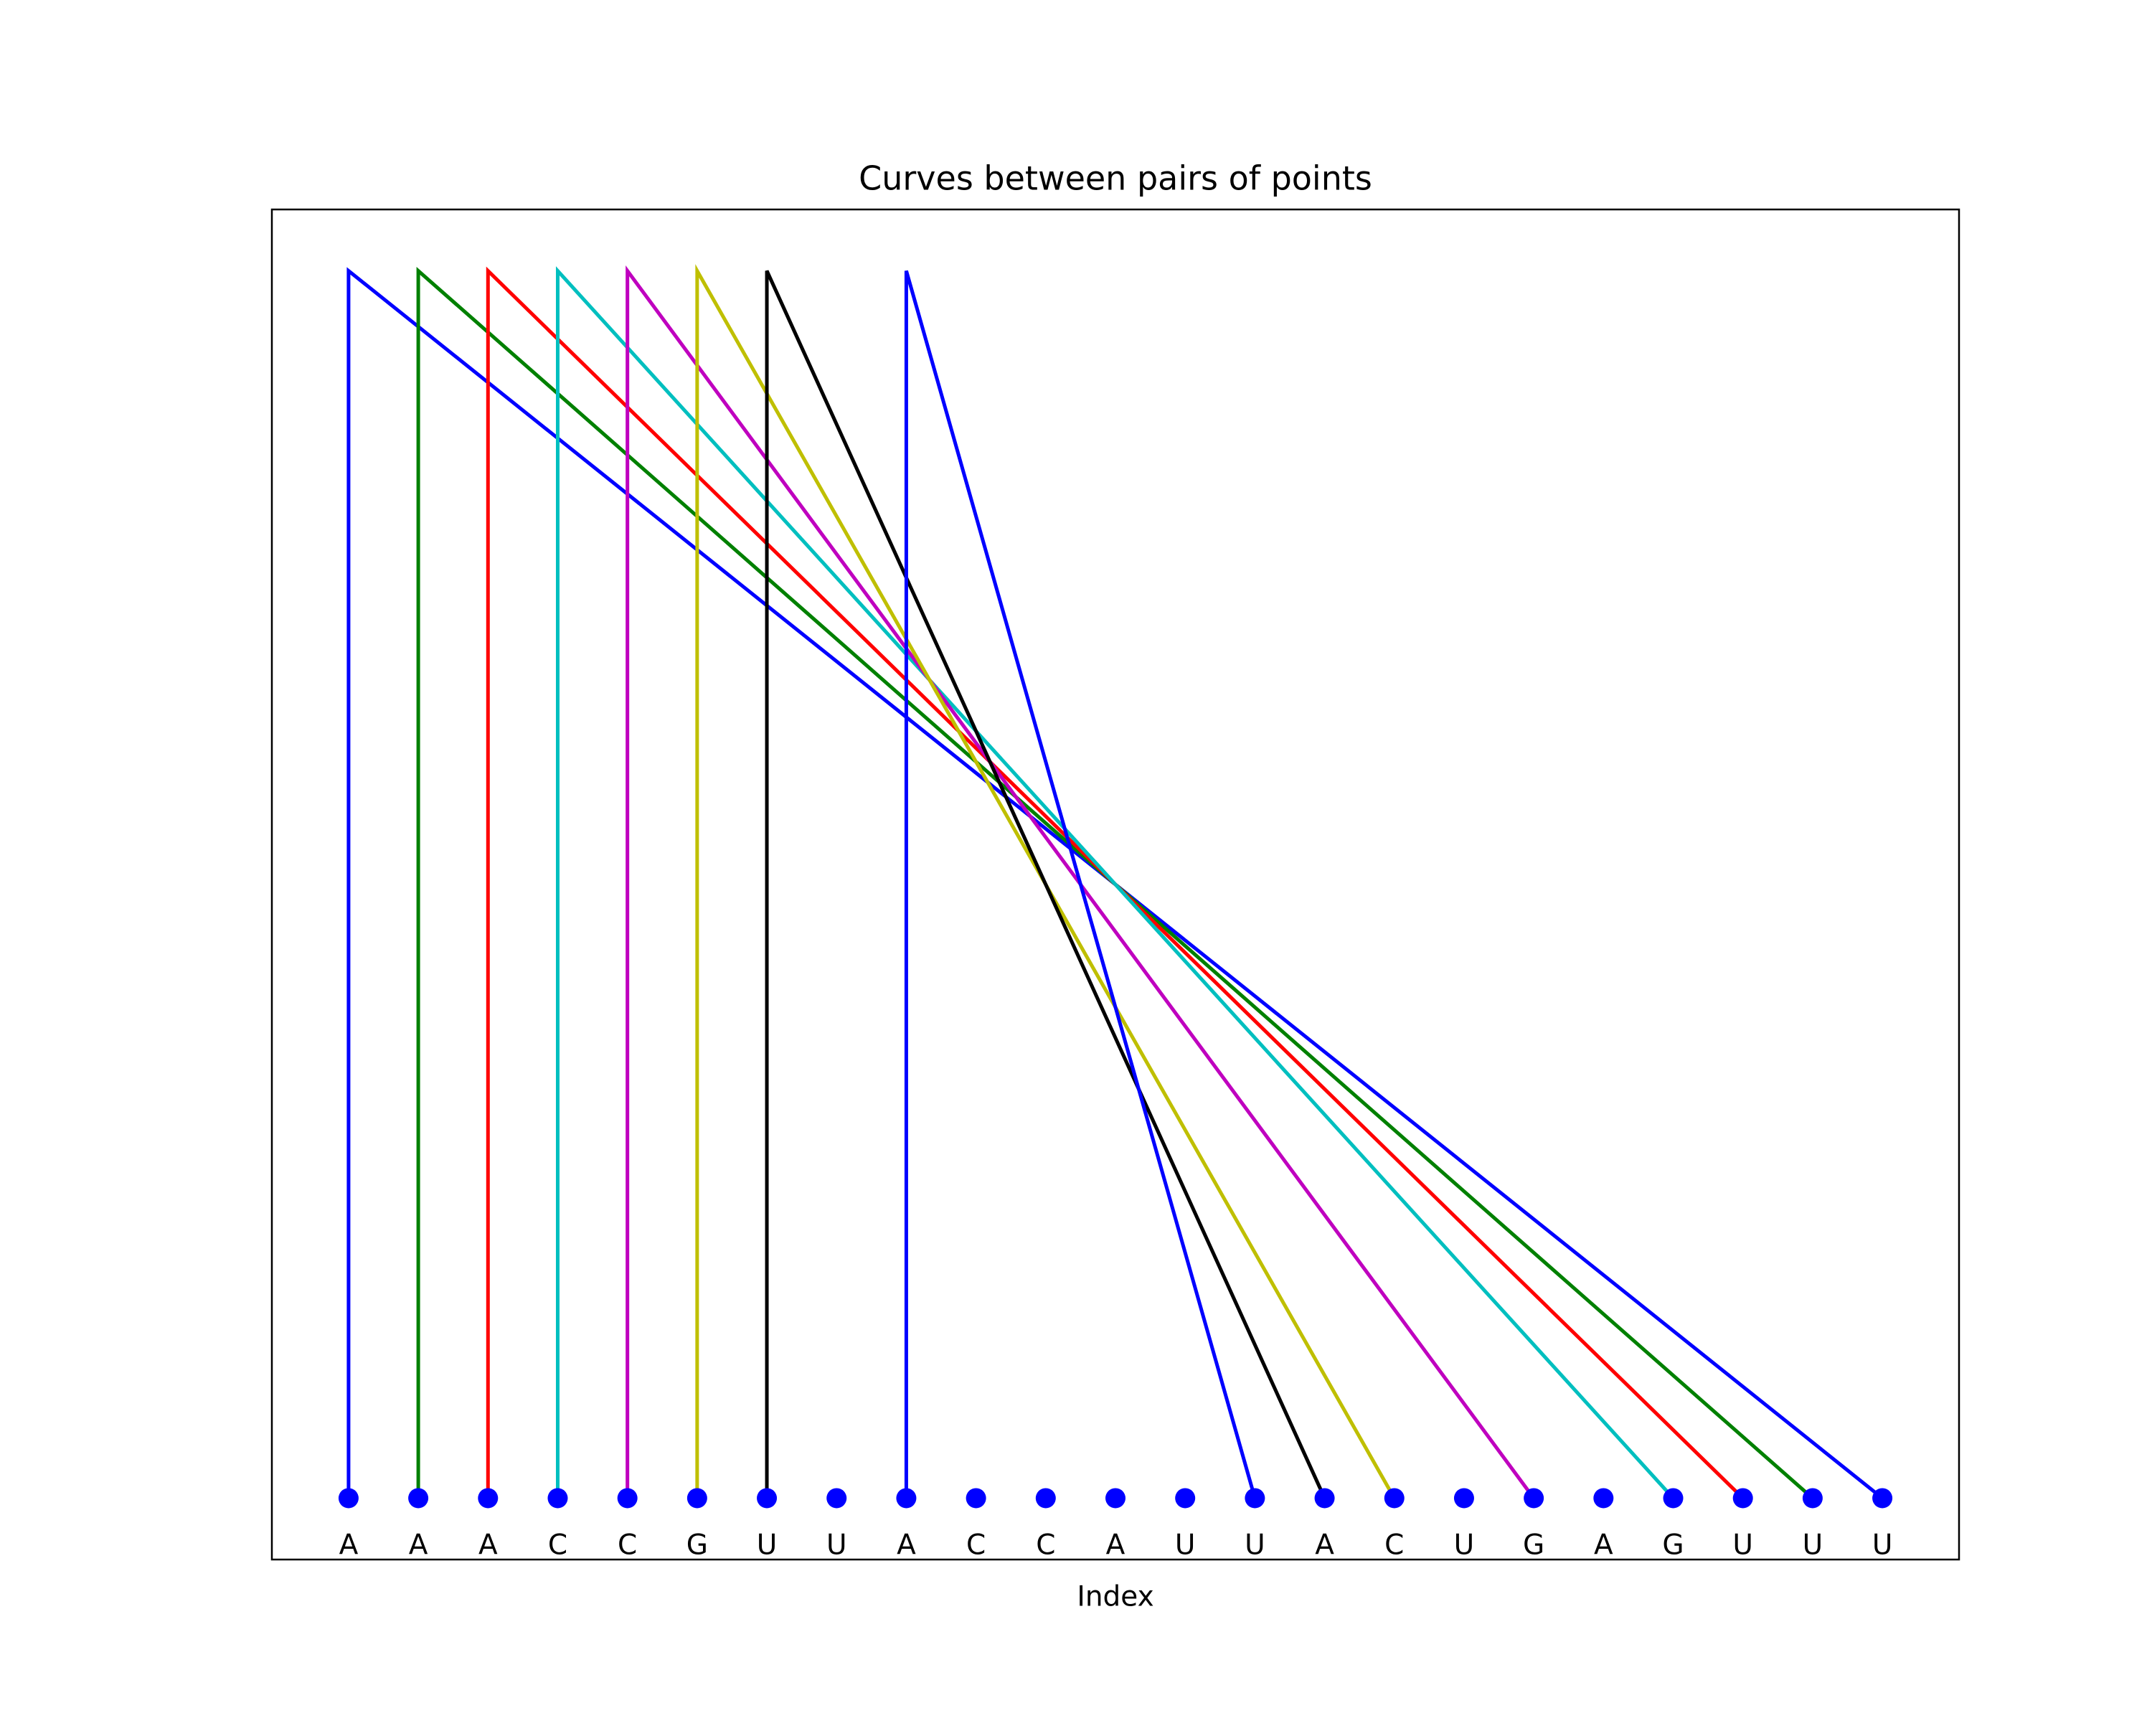 This screenshot has width=2152, height=1736. What do you see at coordinates (1115, 1597) in the screenshot?
I see `x-axis-label: Index` at bounding box center [1115, 1597].